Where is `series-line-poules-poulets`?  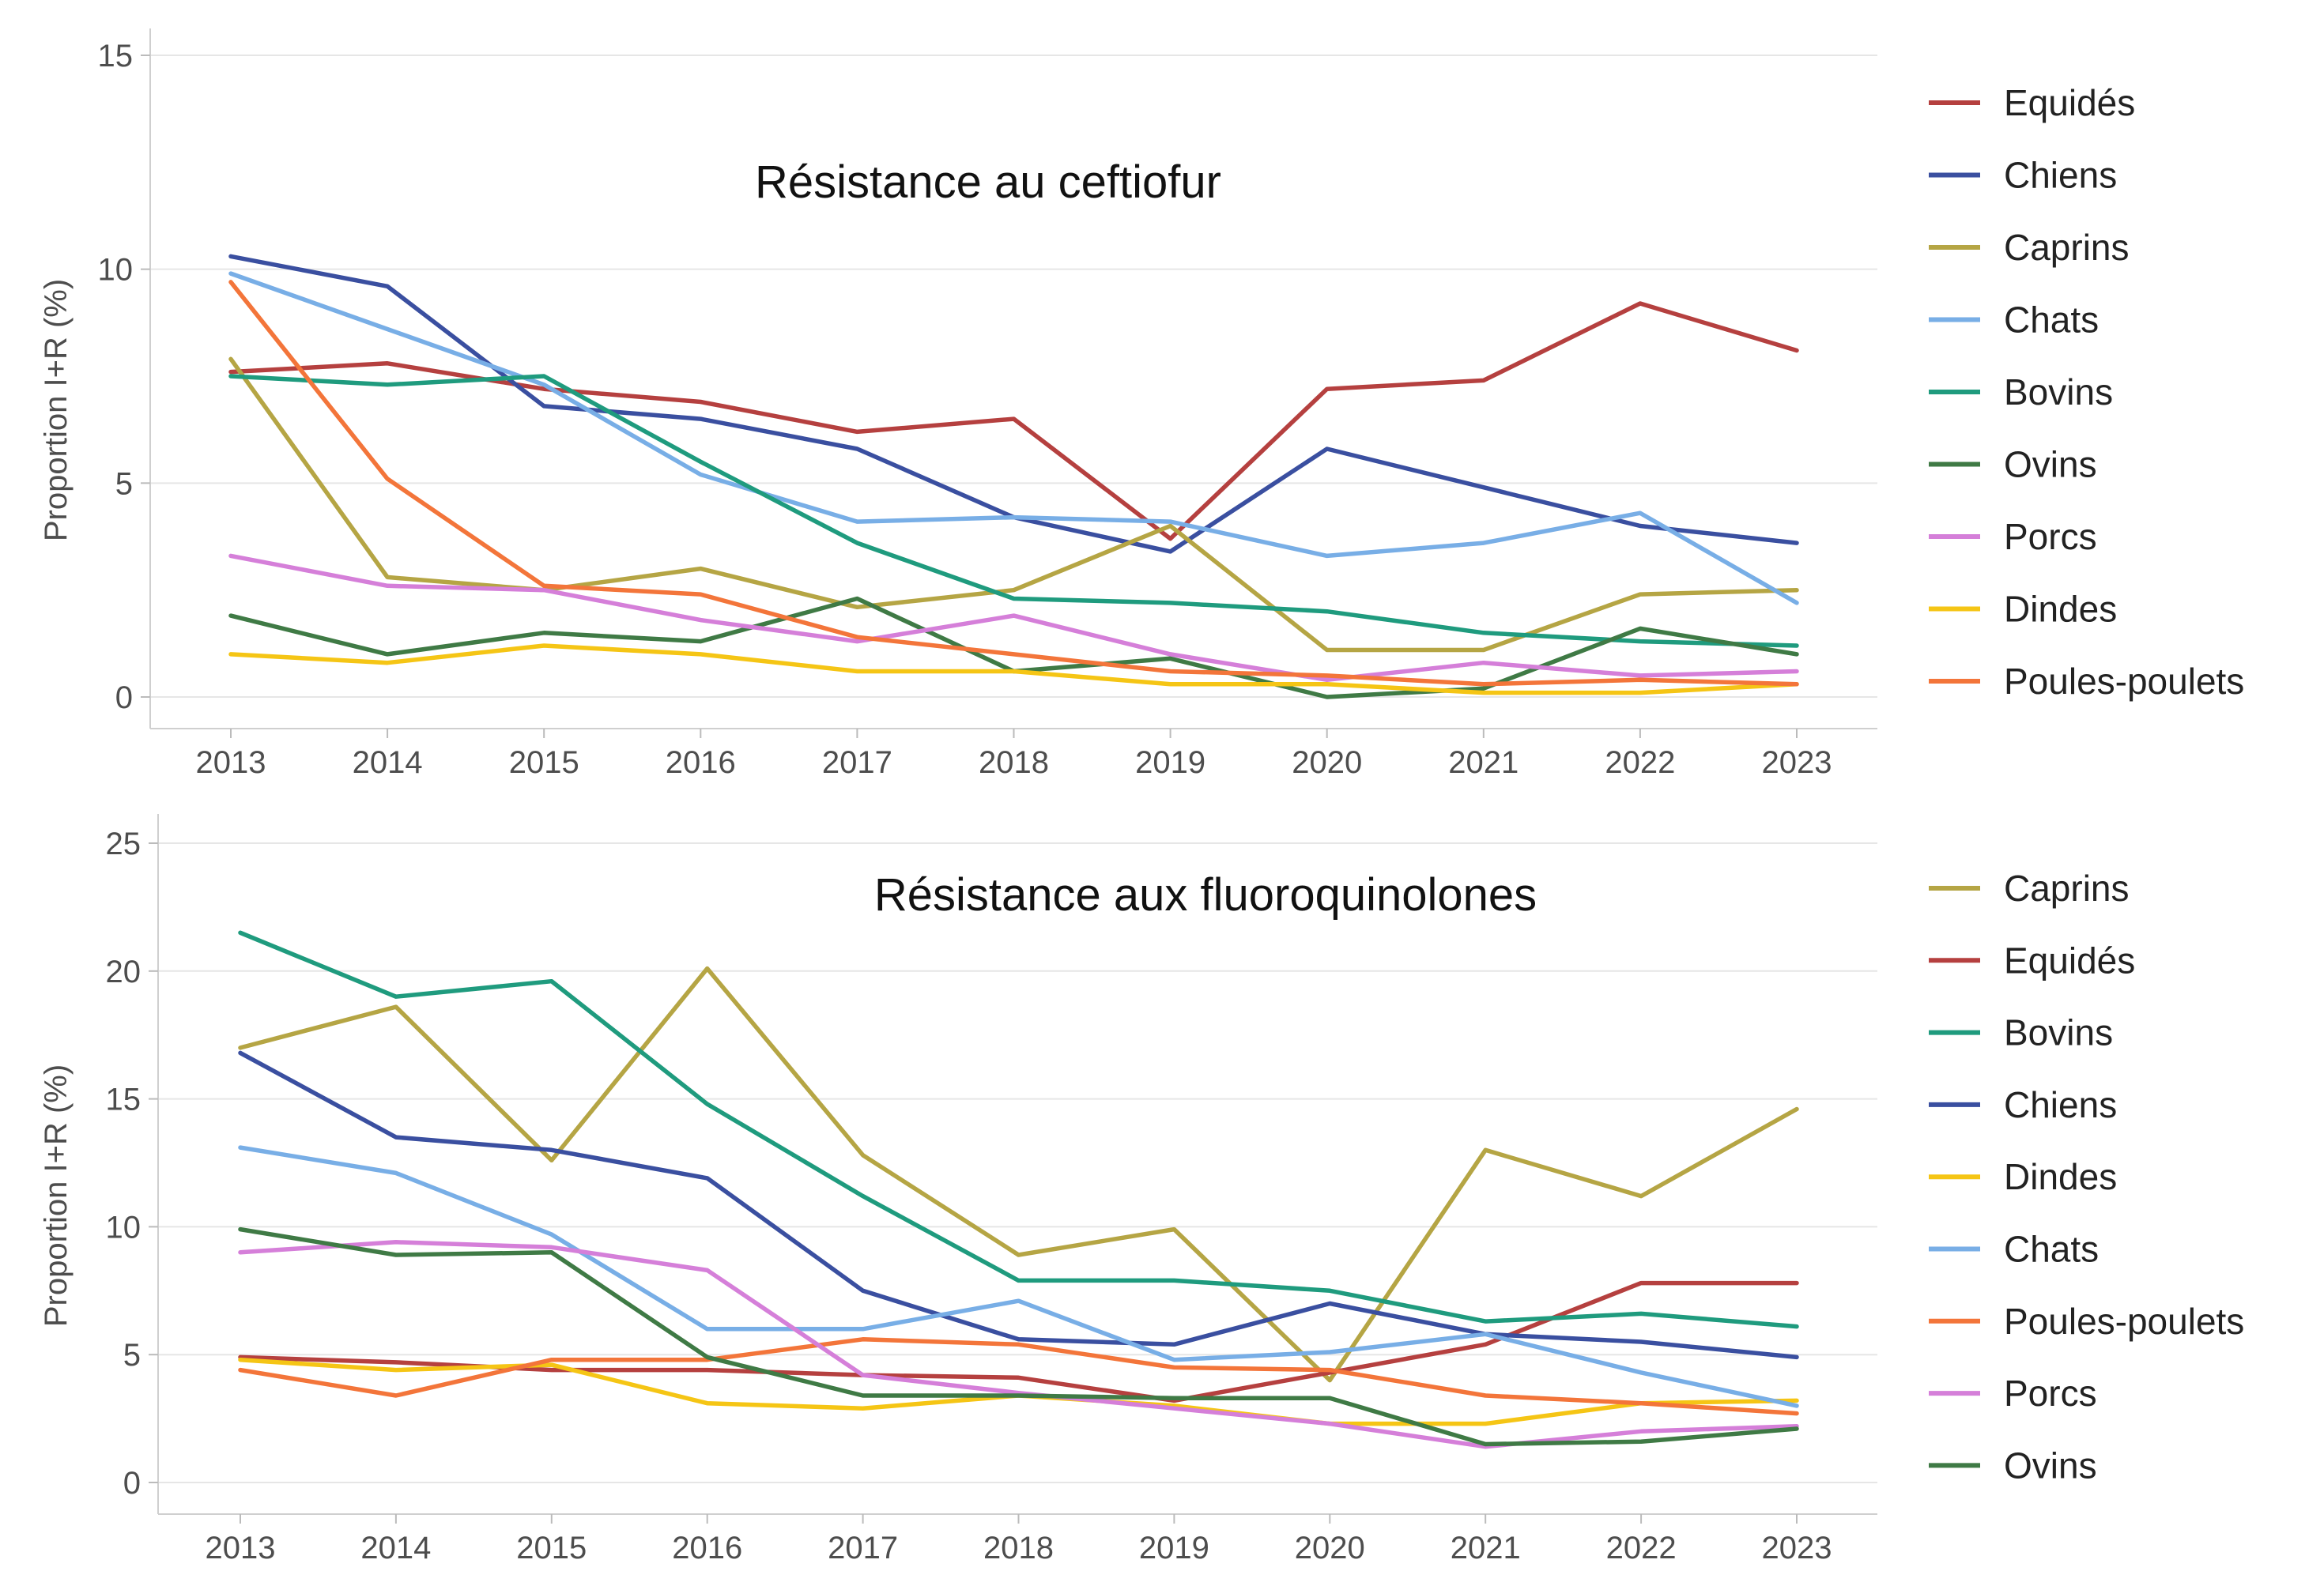
series-line-poules-poulets is located at coordinates (1018, 1376).